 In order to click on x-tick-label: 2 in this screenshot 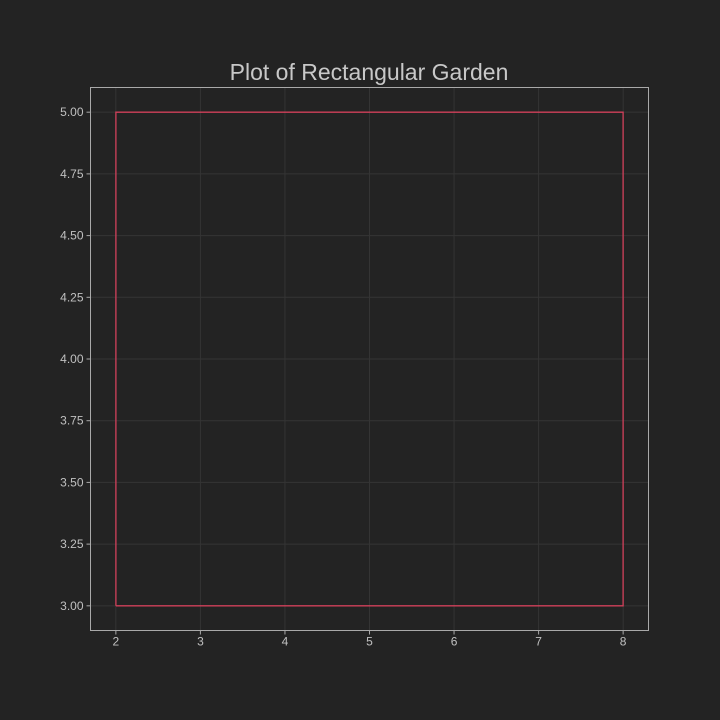, I will do `click(116, 642)`.